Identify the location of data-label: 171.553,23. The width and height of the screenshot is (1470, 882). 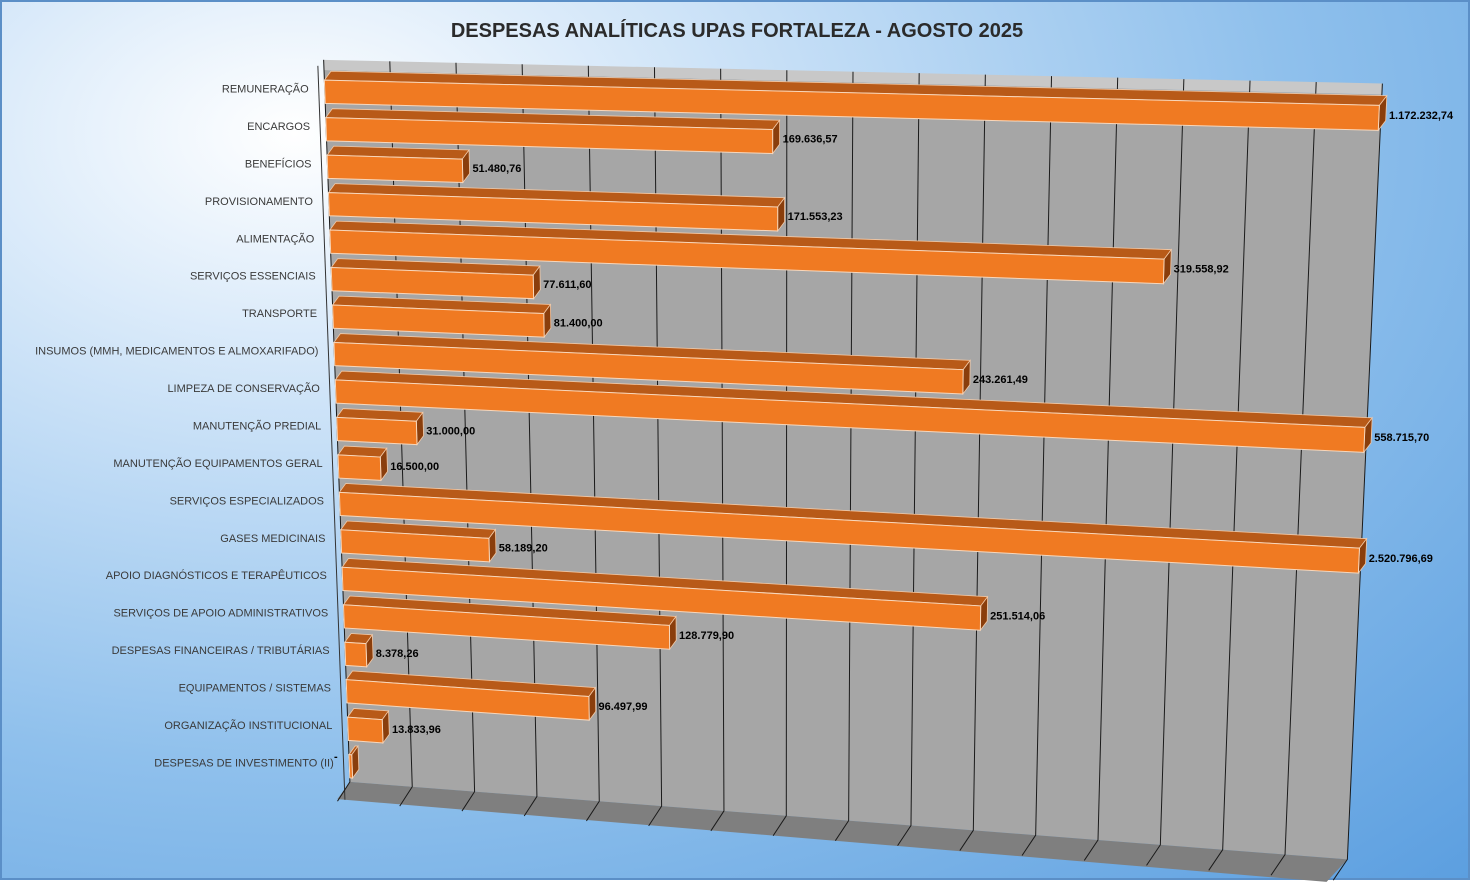
(815, 217).